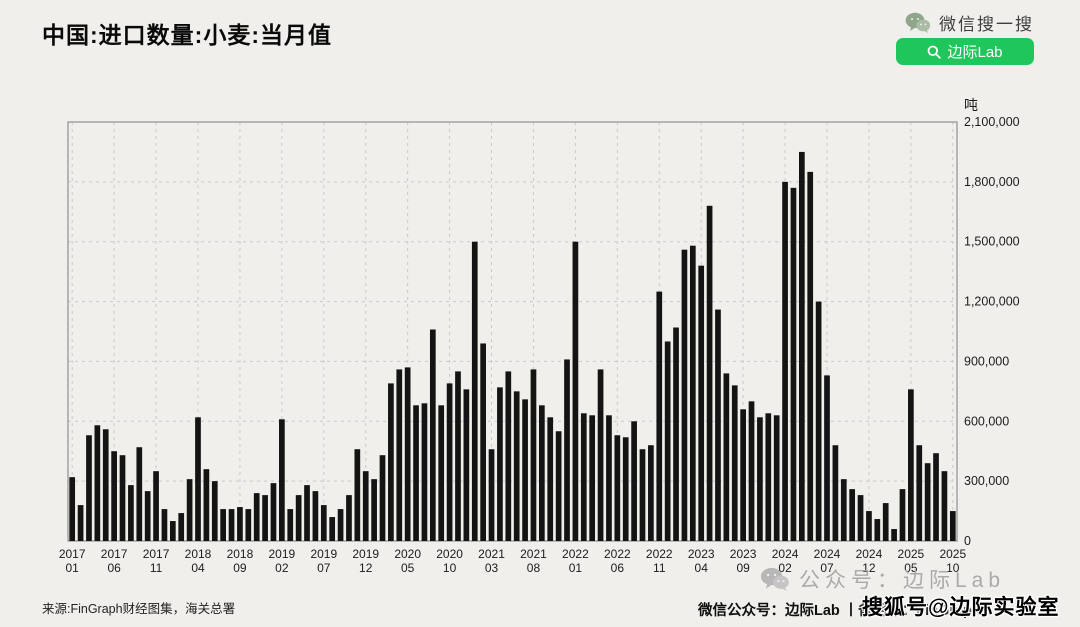 The width and height of the screenshot is (1080, 627). I want to click on x-tick-month: 03, so click(492, 568).